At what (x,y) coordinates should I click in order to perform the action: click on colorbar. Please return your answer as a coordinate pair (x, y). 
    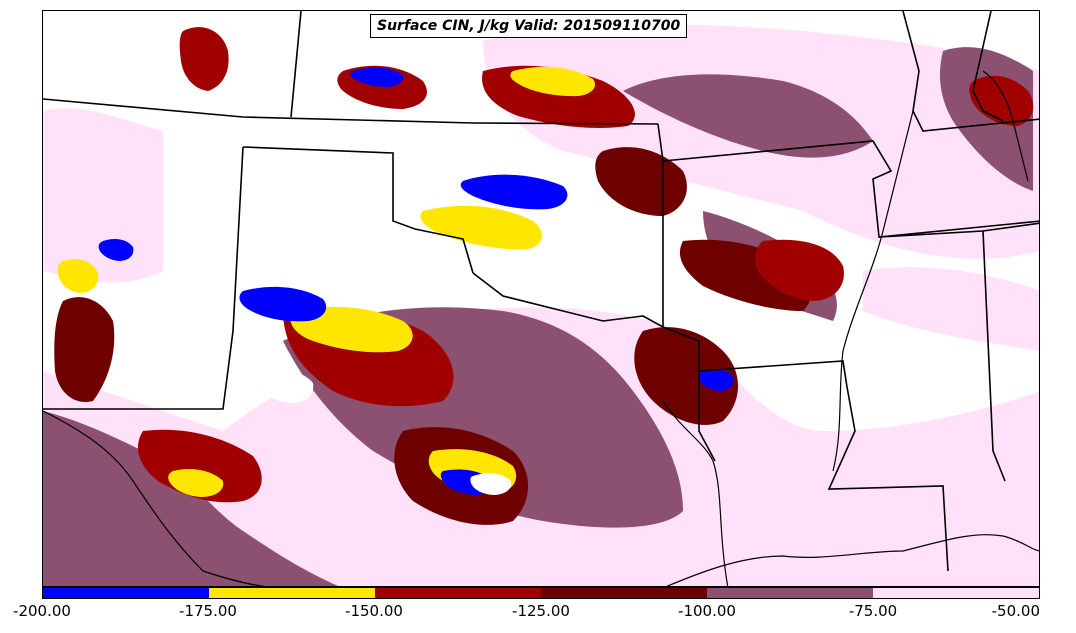
    Looking at the image, I should click on (541, 593).